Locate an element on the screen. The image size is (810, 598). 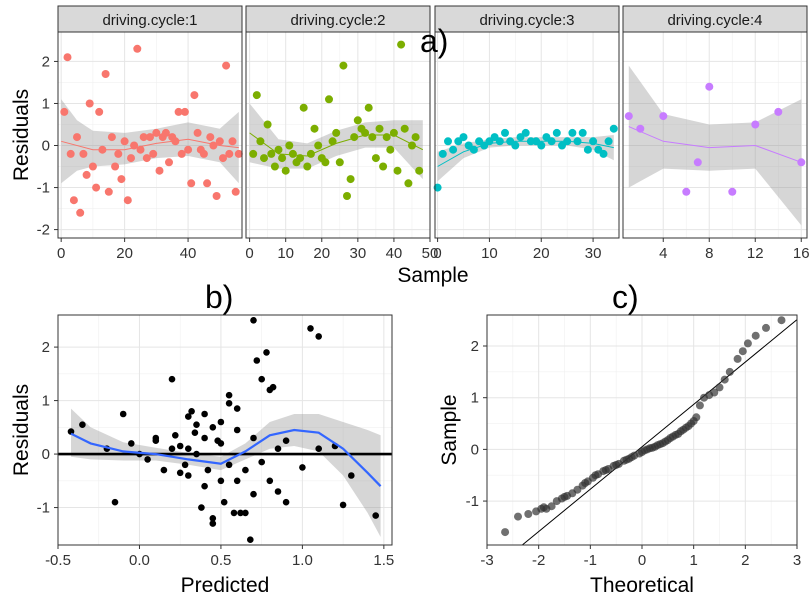
x-axis-title: Predicted is located at coordinates (225, 585).